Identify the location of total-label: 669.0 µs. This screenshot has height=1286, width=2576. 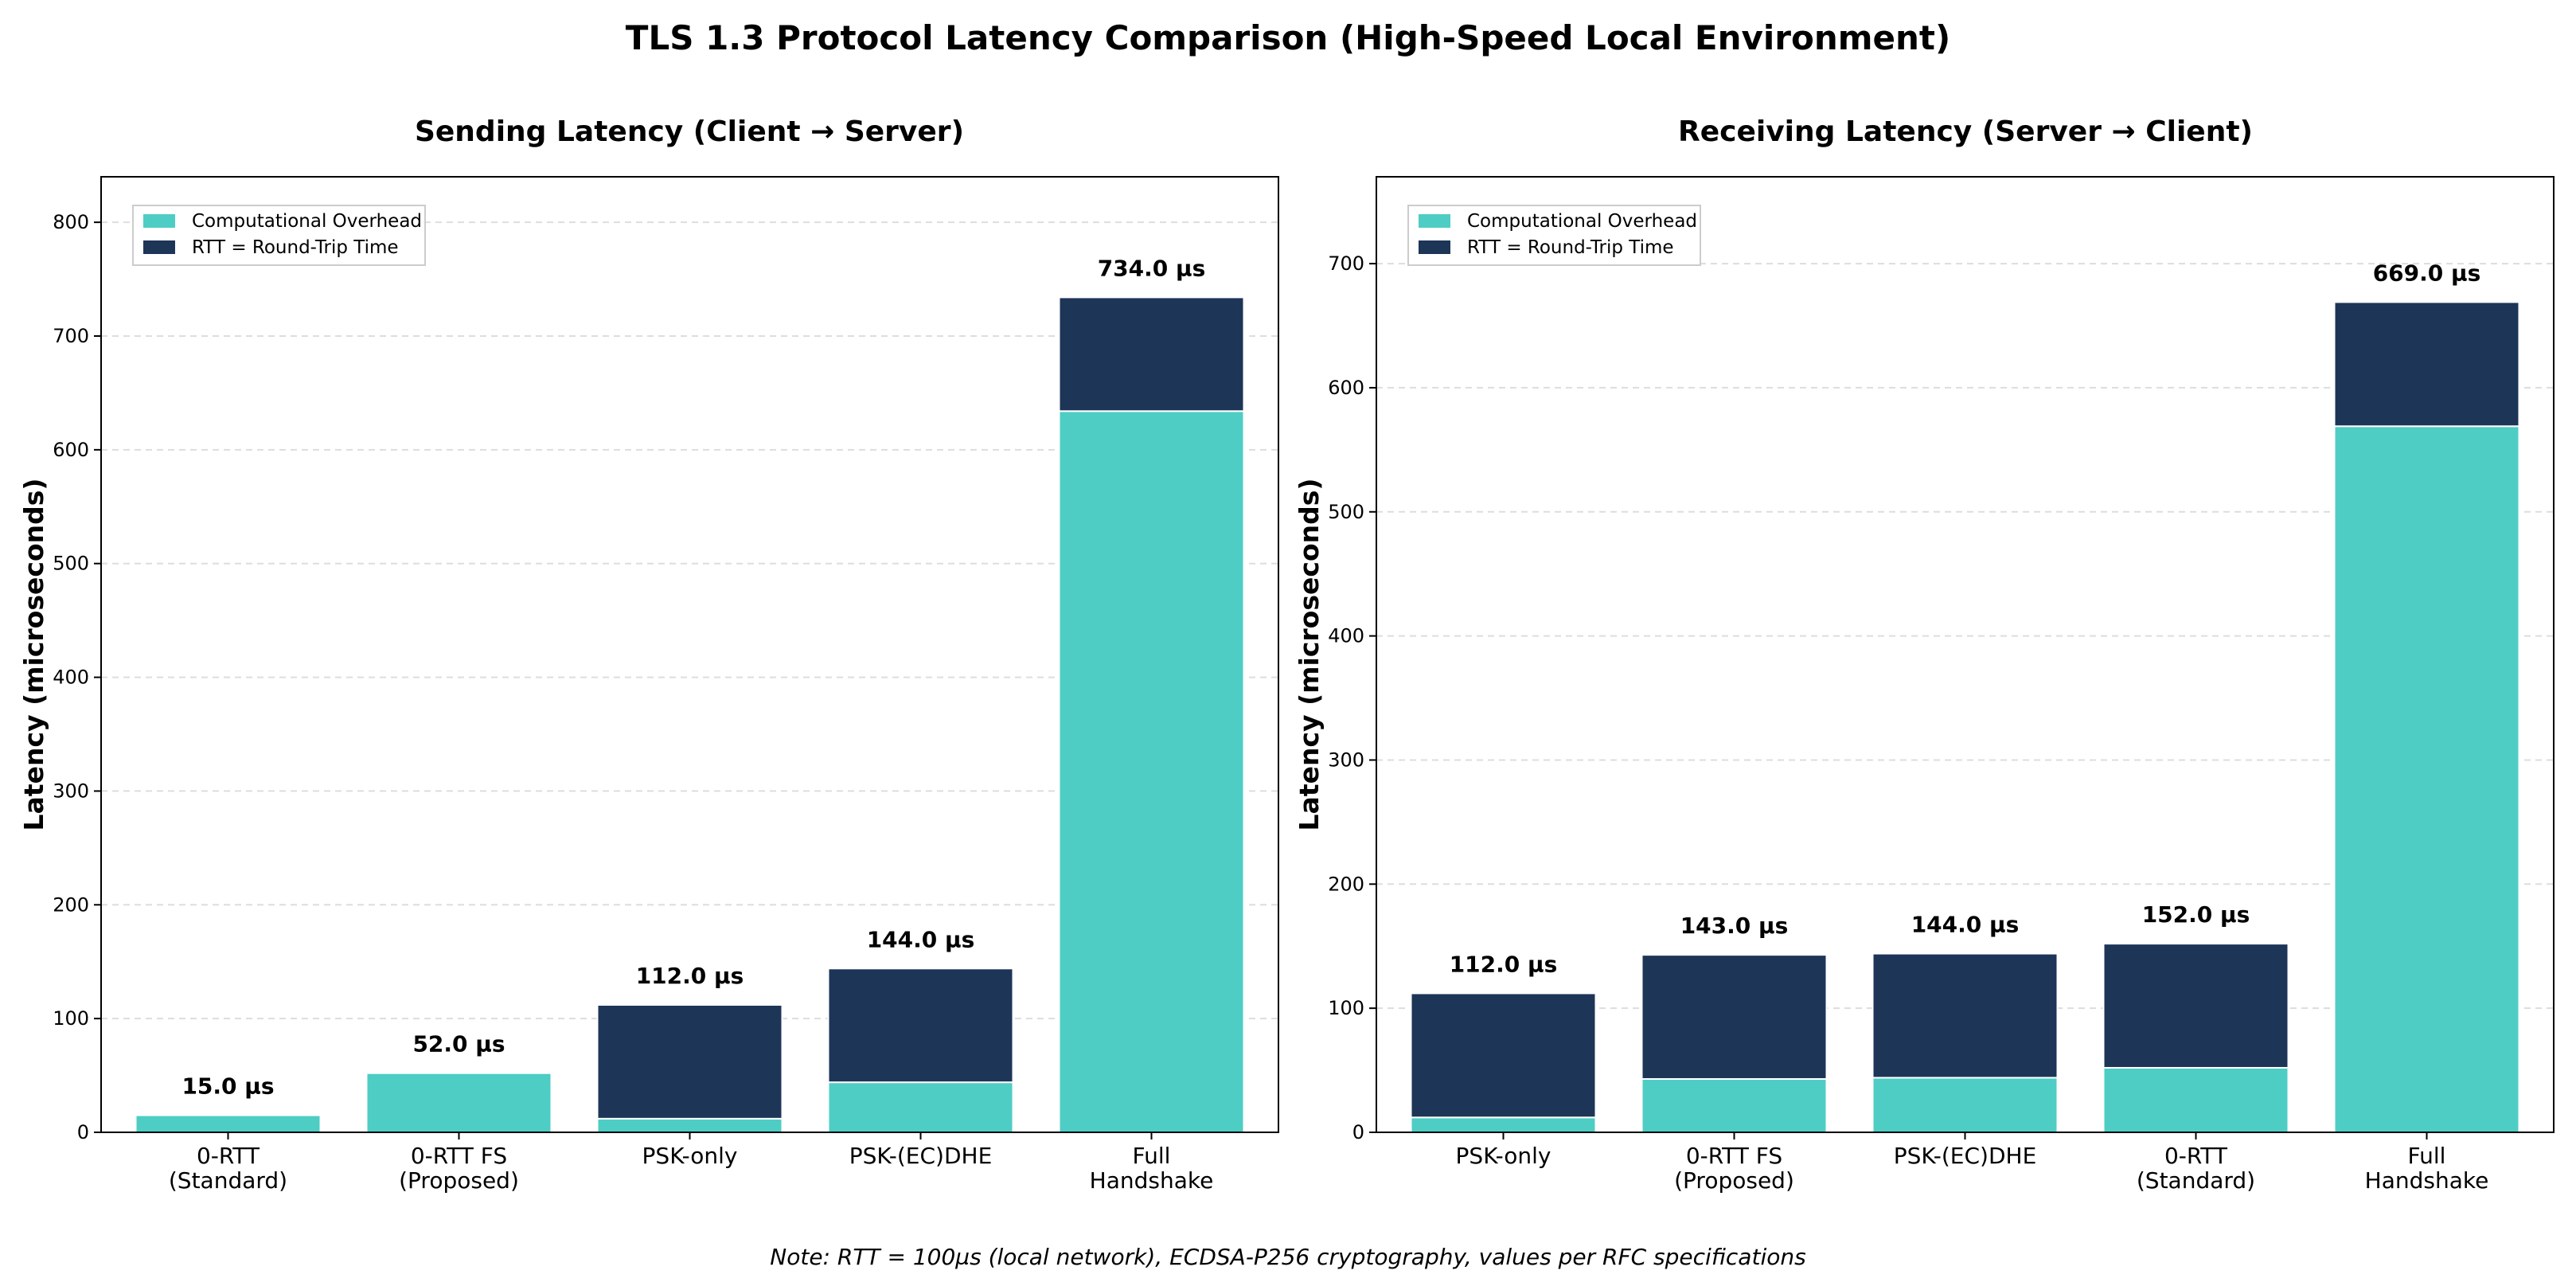
(2427, 273).